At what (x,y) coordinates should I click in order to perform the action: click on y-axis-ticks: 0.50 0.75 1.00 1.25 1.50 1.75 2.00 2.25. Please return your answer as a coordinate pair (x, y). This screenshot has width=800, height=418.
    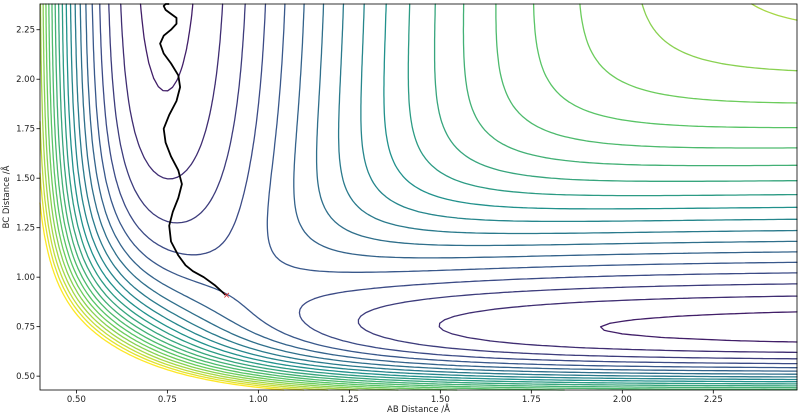
    Looking at the image, I should click on (28, 204).